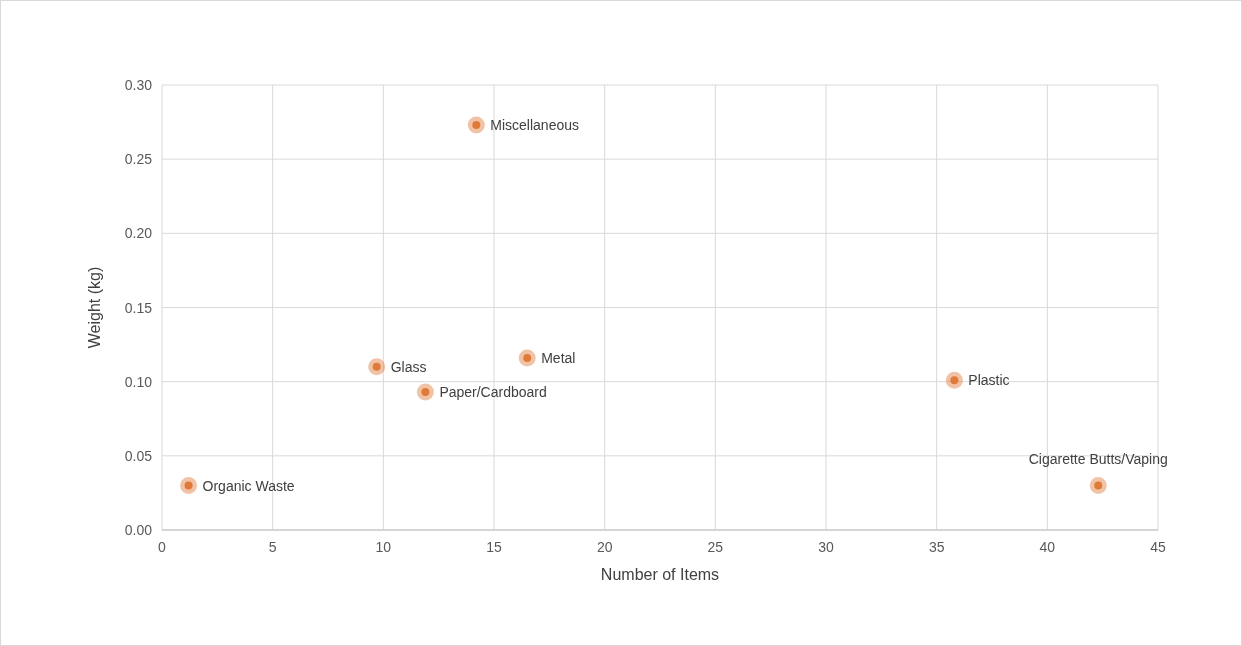 The height and width of the screenshot is (646, 1242). Describe the element at coordinates (94, 307) in the screenshot. I see `y-axis-title: Weight (kg)` at that location.